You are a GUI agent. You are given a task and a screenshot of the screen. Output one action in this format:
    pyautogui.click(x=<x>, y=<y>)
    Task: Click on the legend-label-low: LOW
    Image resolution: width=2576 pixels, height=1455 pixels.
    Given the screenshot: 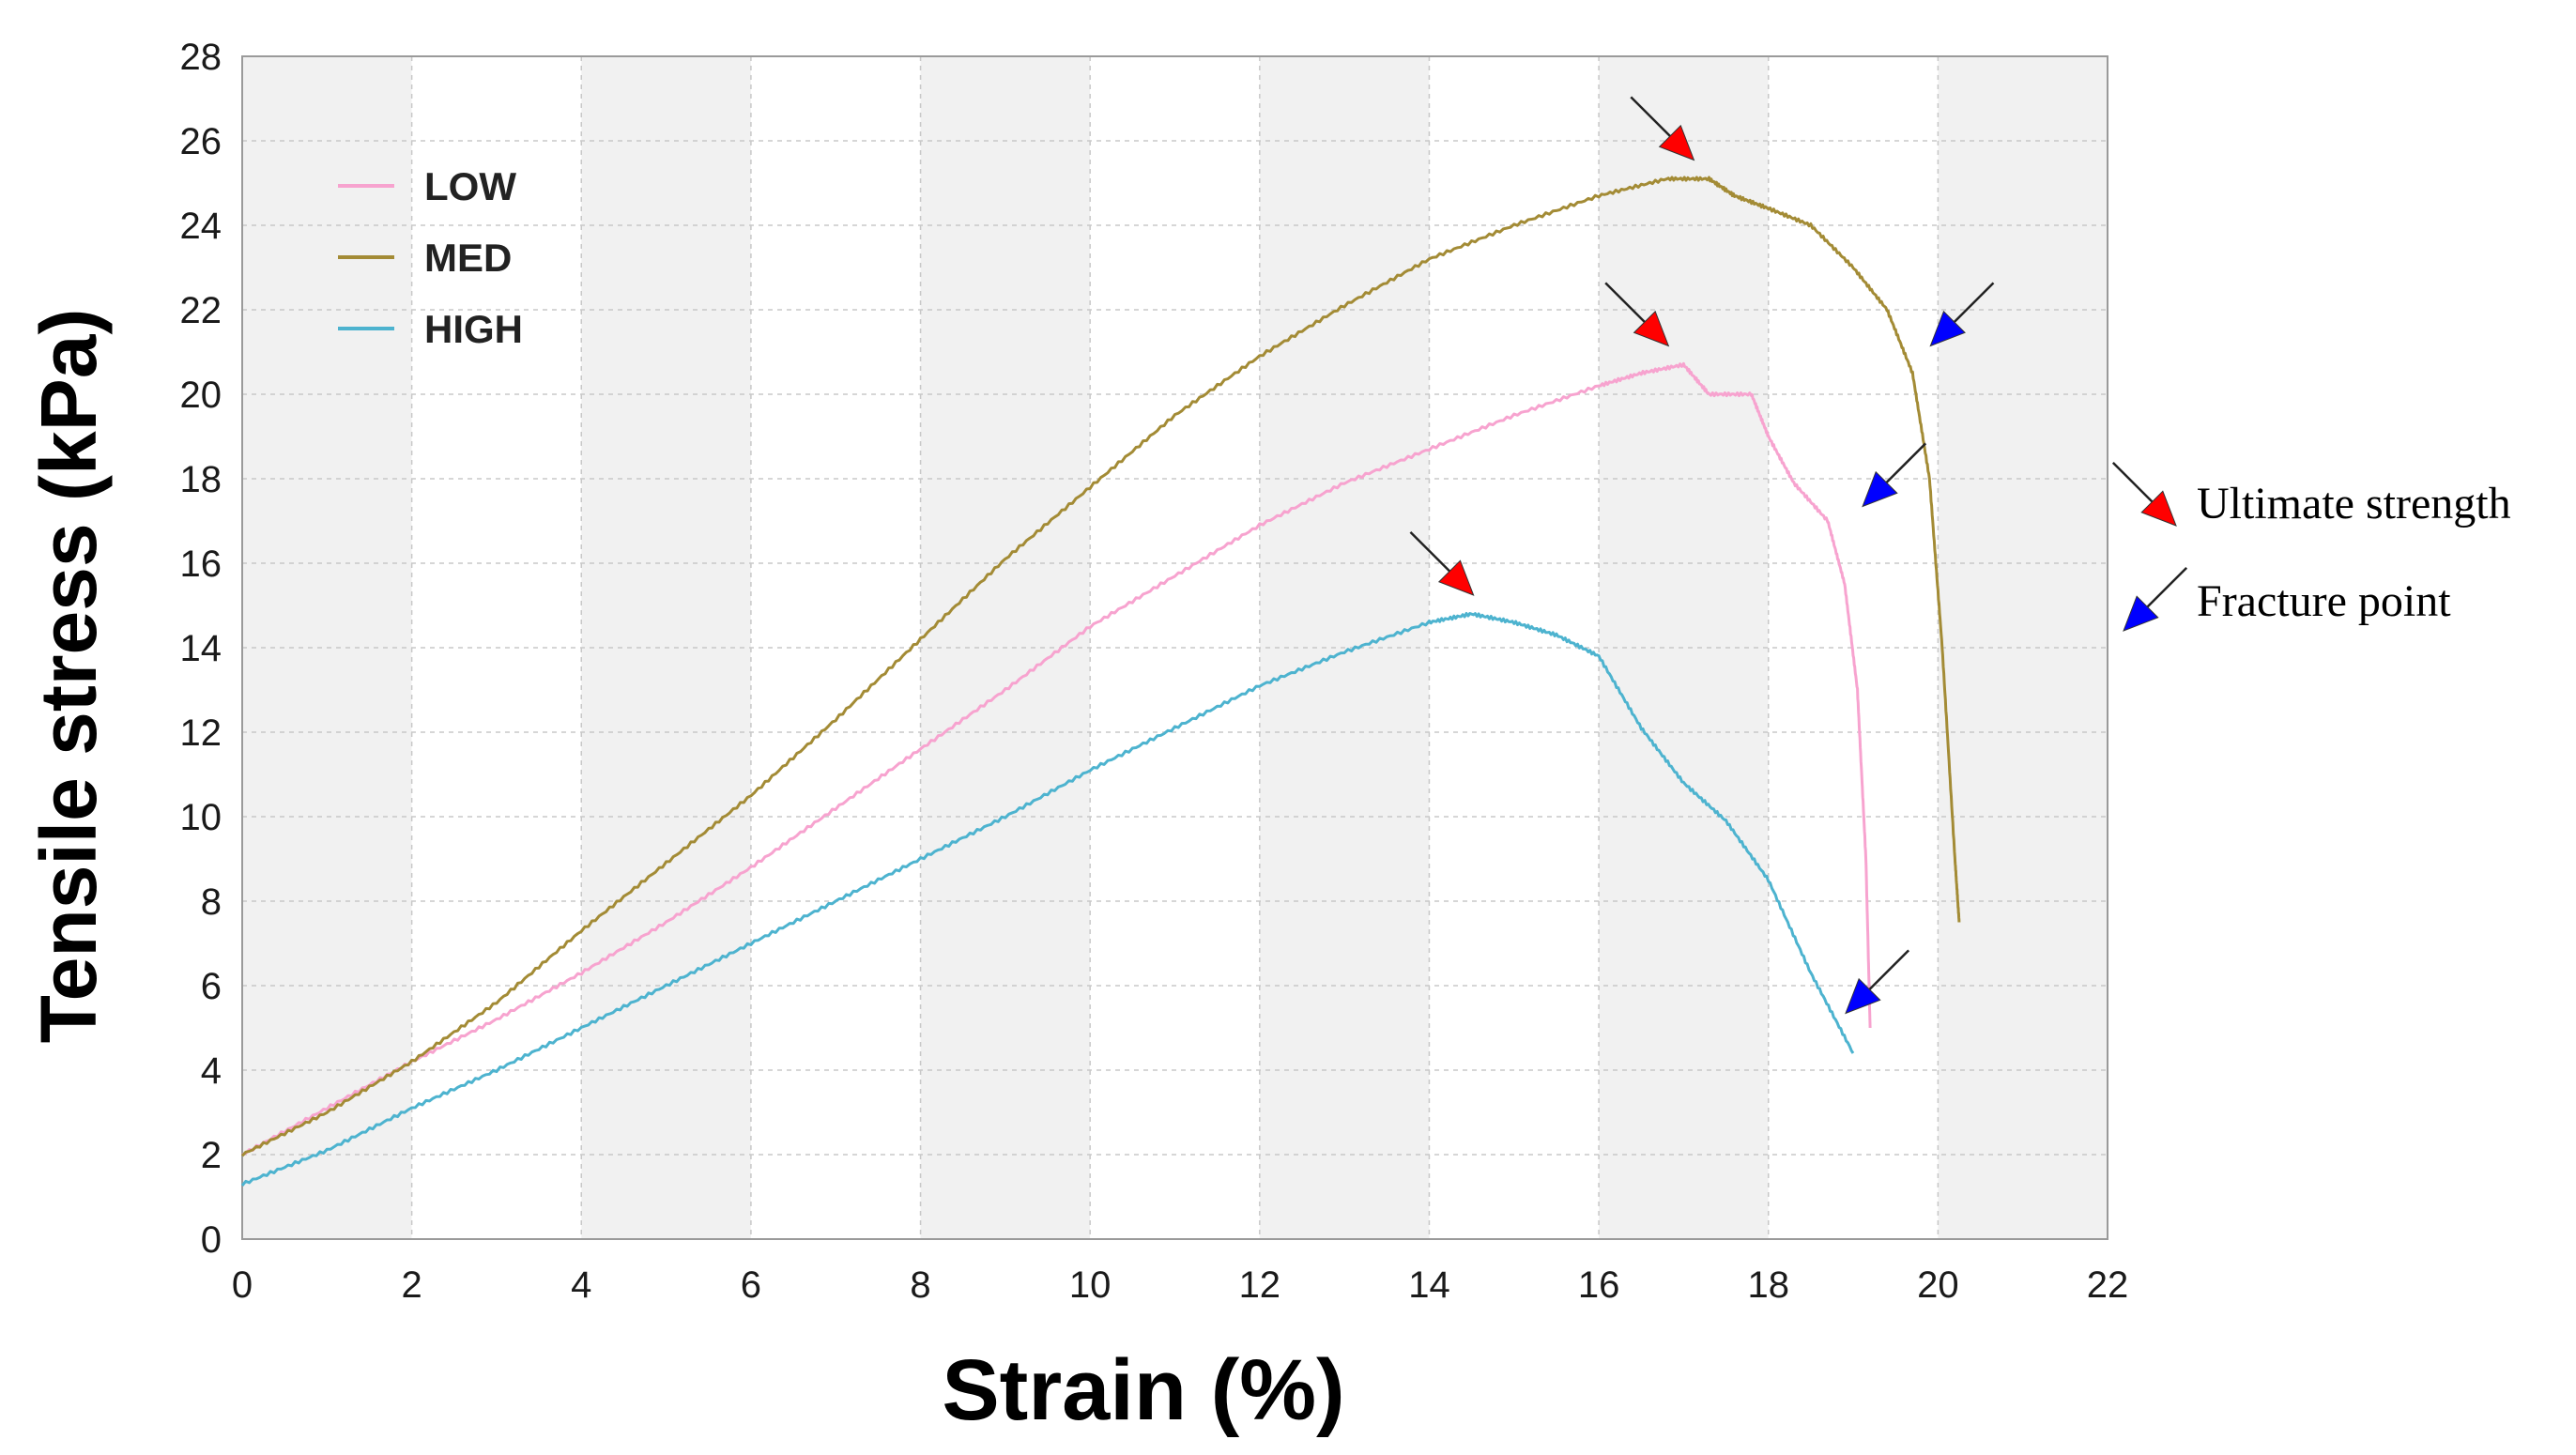 What is the action you would take?
    pyautogui.click(x=470, y=186)
    